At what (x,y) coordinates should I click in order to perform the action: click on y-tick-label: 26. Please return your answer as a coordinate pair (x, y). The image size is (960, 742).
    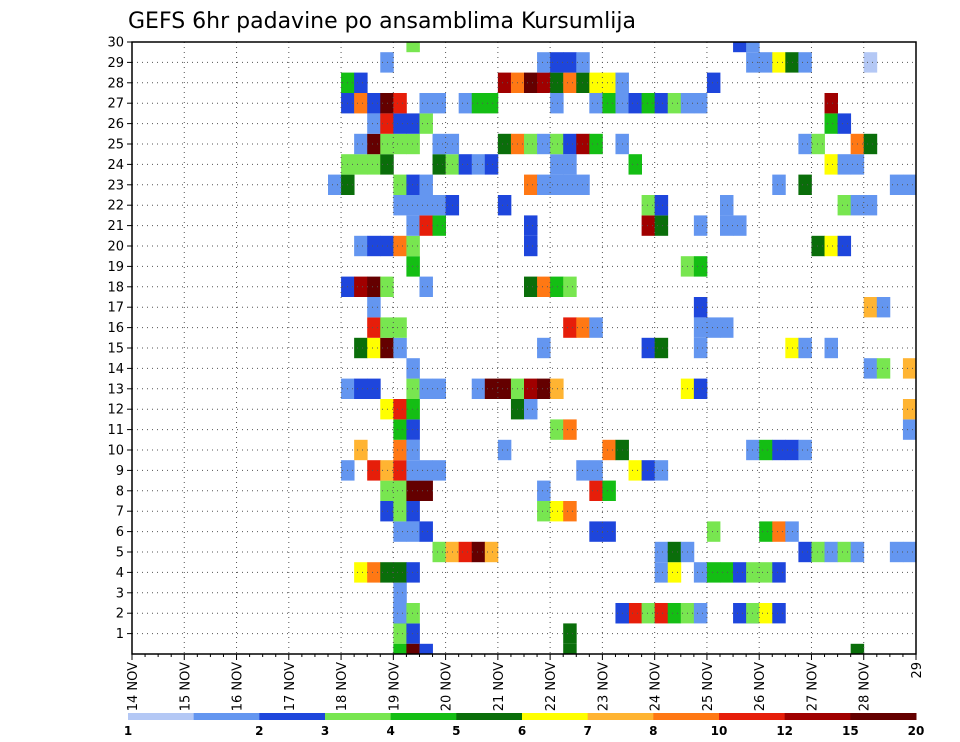
    Looking at the image, I should click on (115, 124).